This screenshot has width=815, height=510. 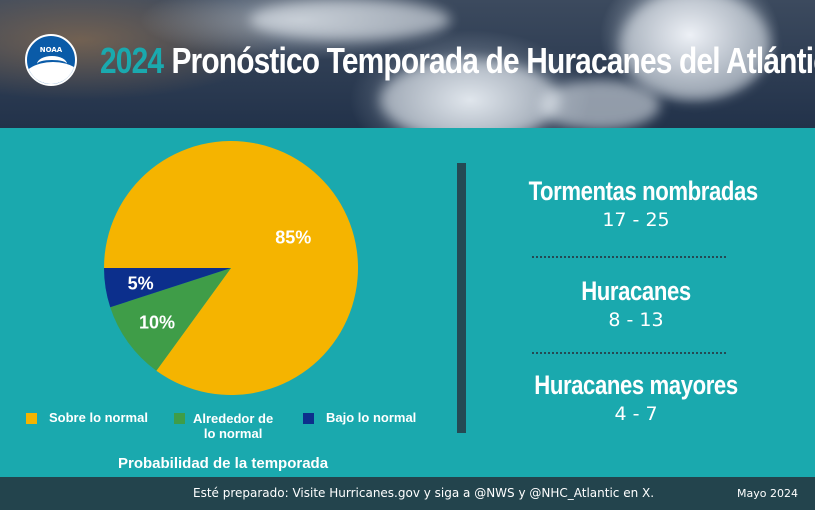 What do you see at coordinates (179, 418) in the screenshot?
I see `legend-swatch-near` at bounding box center [179, 418].